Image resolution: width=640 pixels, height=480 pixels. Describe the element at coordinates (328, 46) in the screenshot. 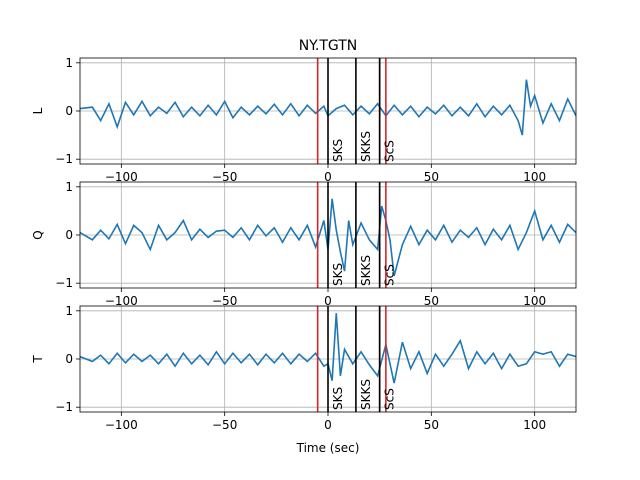

I see `chart-title: NY.TGTN` at that location.